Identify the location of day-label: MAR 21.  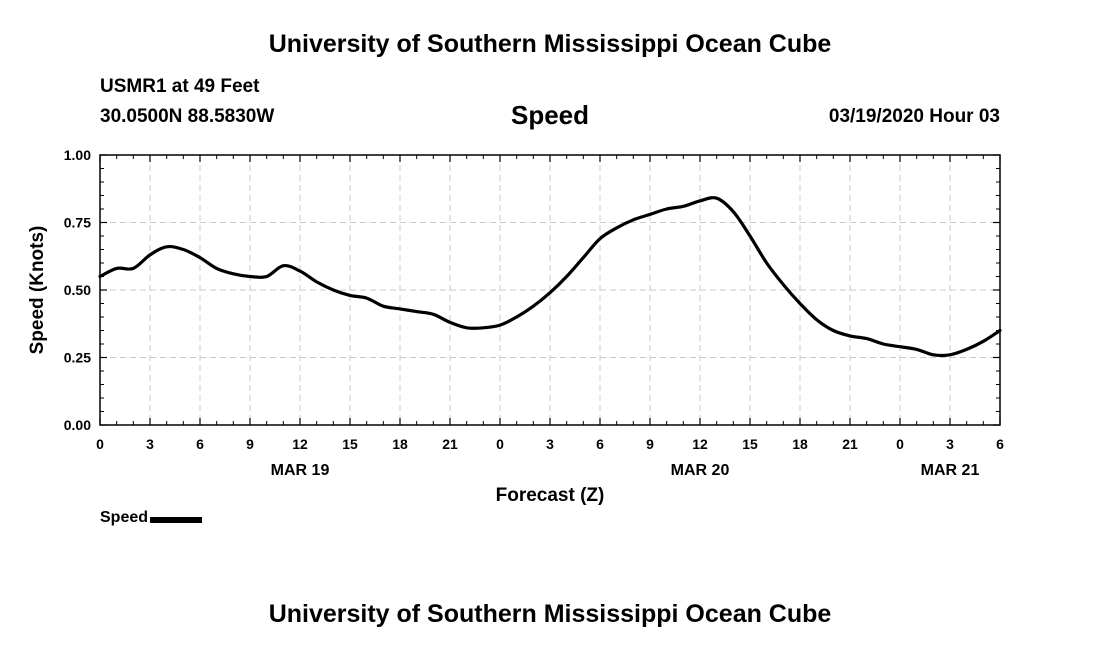
(950, 470).